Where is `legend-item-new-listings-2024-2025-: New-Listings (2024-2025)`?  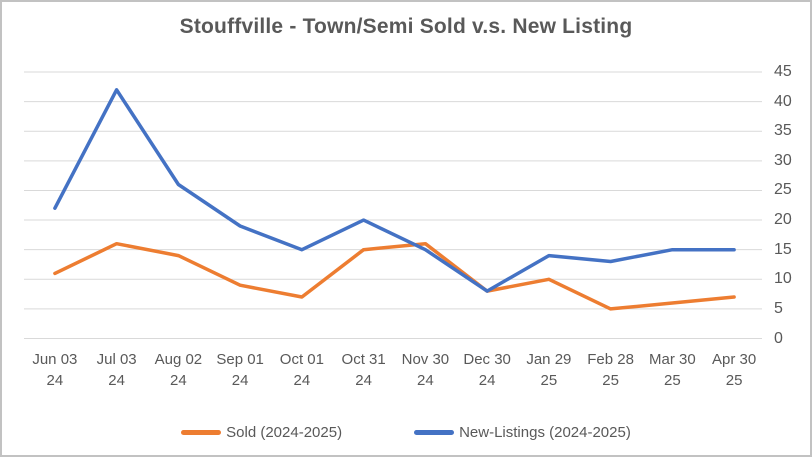
legend-item-new-listings-2024-2025-: New-Listings (2024-2025) is located at coordinates (522, 432).